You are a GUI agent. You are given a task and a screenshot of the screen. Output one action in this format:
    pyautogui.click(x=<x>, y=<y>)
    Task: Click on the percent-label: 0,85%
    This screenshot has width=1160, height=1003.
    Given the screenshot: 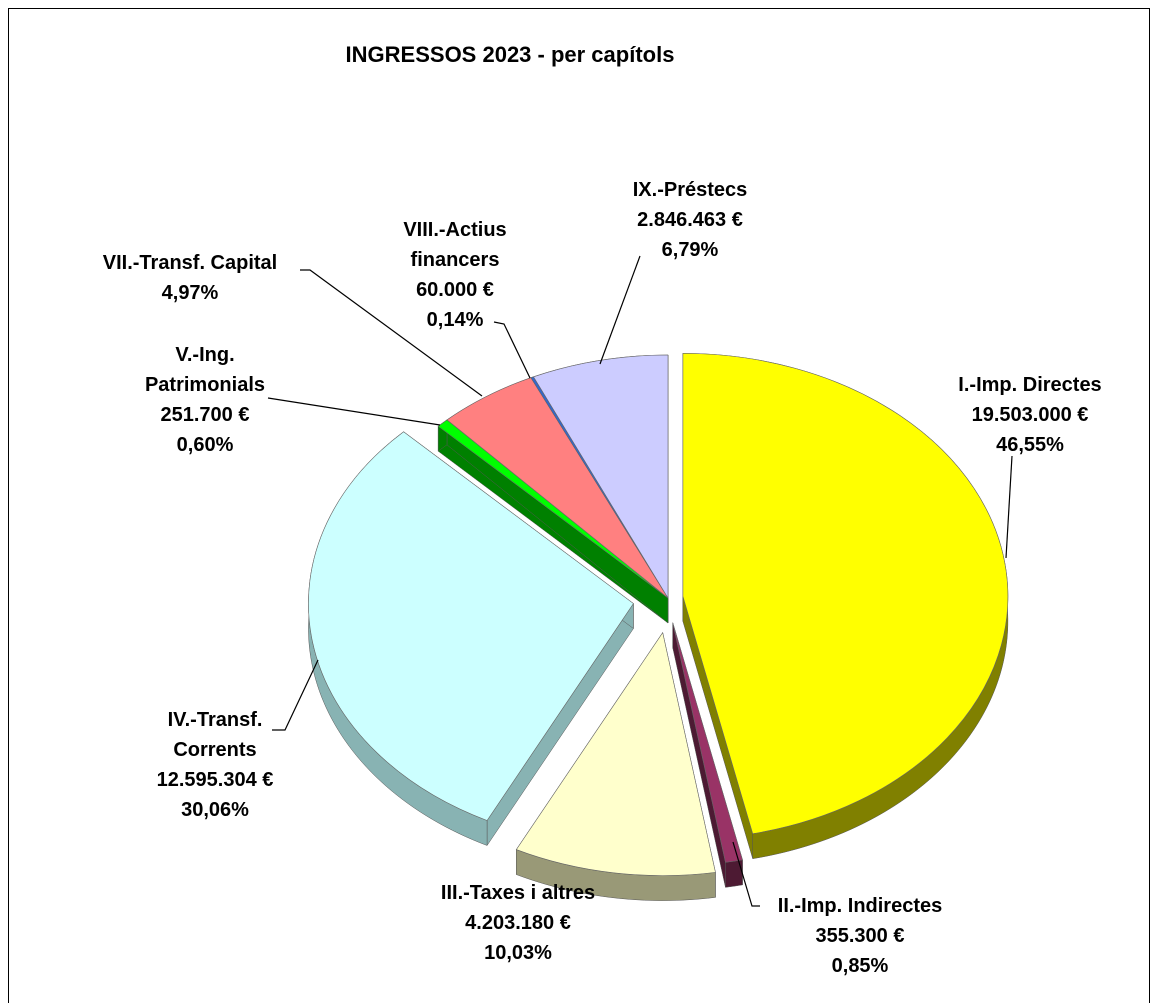 What is the action you would take?
    pyautogui.click(x=860, y=966)
    